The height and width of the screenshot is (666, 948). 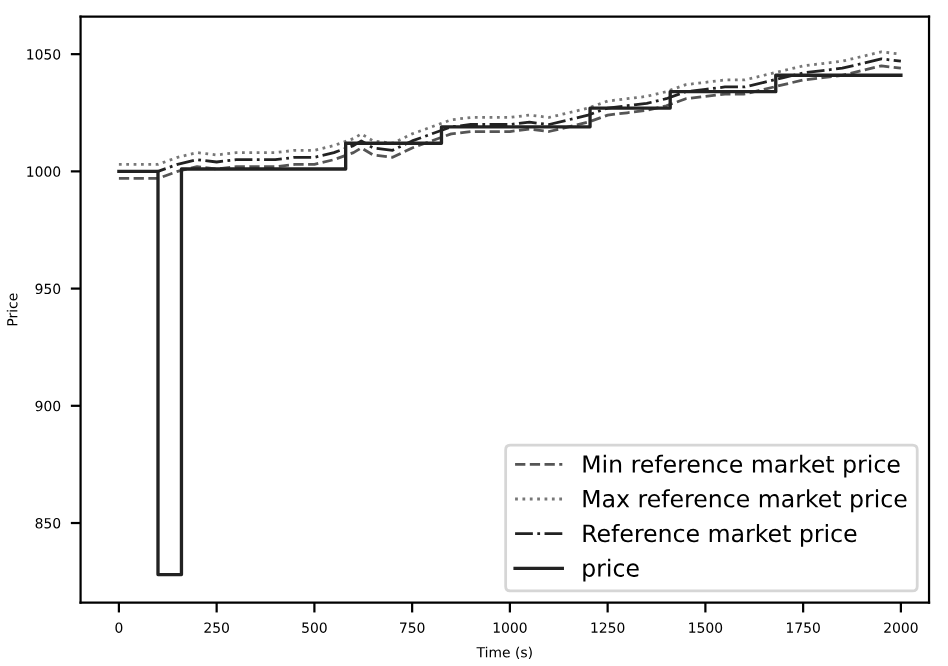 What do you see at coordinates (741, 466) in the screenshot?
I see `legend-label: Min reference market price` at bounding box center [741, 466].